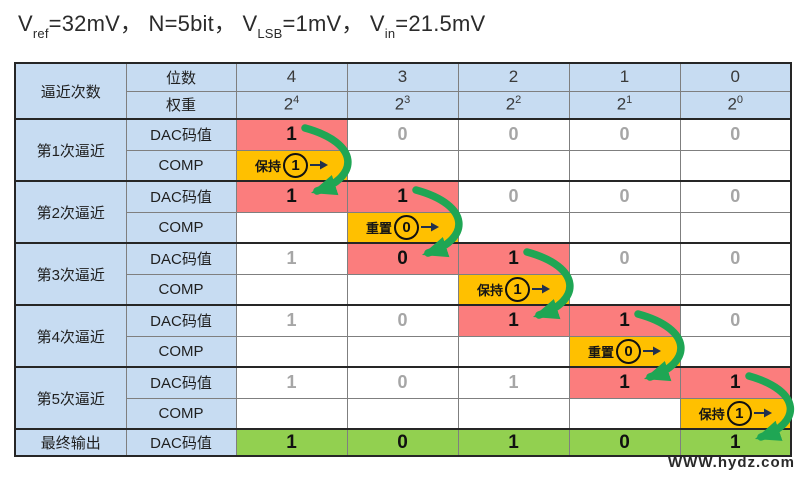 The width and height of the screenshot is (800, 477). I want to click on bit-header-cell: 0, so click(735, 77).